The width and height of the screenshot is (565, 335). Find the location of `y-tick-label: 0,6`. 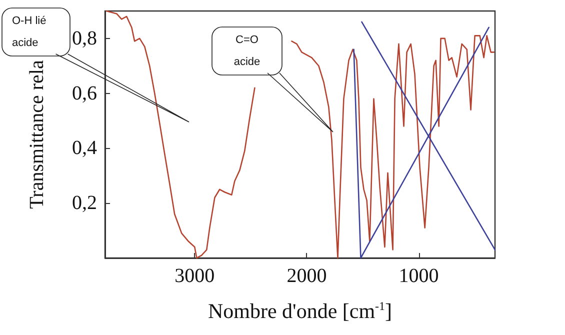

y-tick-label: 0,6 is located at coordinates (84, 93).